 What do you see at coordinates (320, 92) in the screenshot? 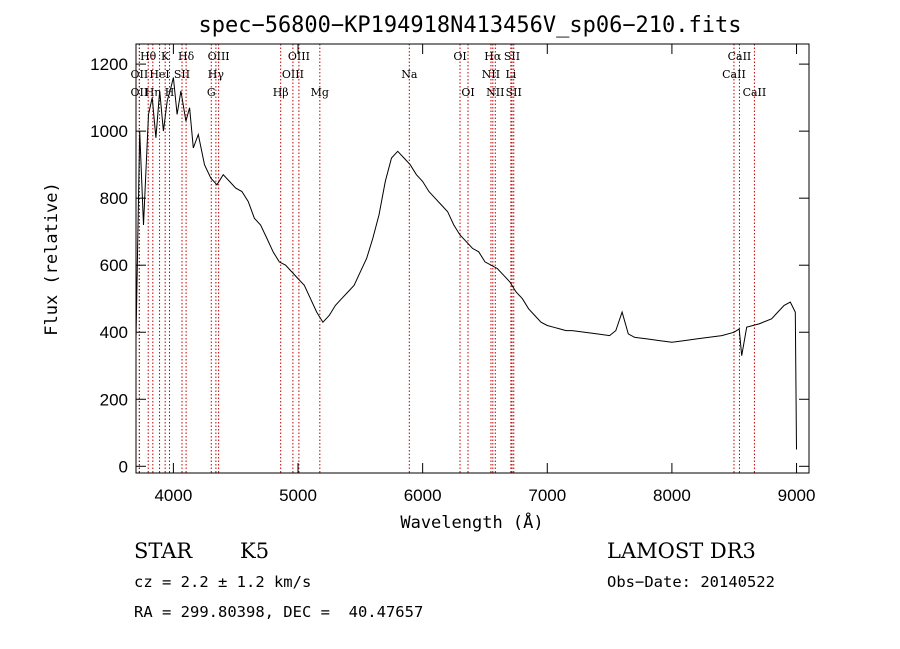
I see `line-marker-label: Mg` at bounding box center [320, 92].